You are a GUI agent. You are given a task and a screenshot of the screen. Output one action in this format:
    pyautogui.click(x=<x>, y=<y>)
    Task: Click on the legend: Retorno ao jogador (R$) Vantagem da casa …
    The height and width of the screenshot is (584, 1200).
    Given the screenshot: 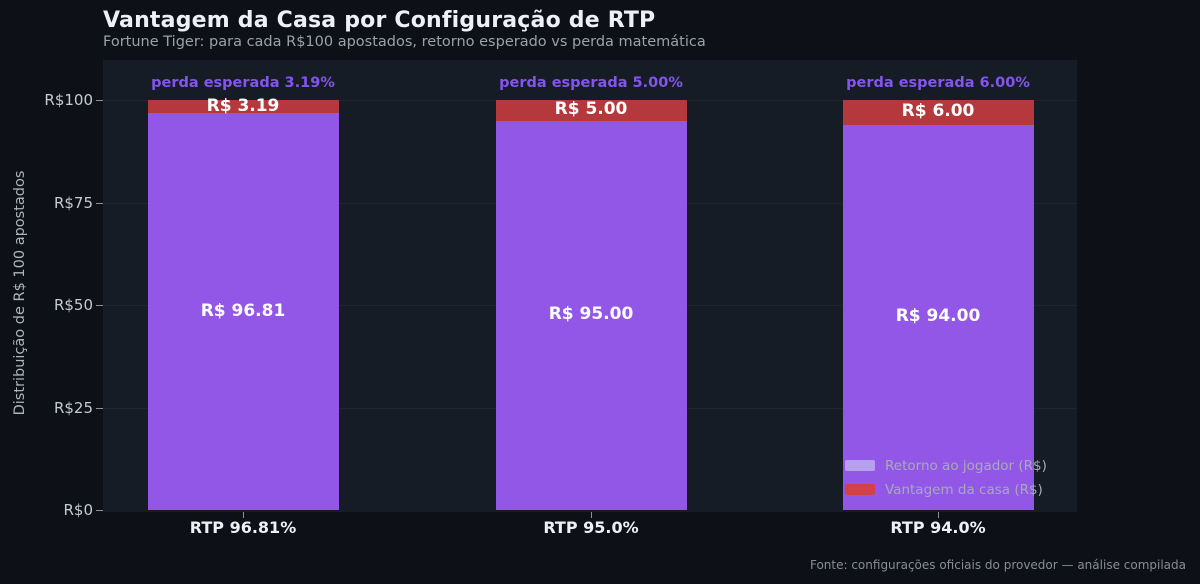 What is the action you would take?
    pyautogui.click(x=946, y=477)
    